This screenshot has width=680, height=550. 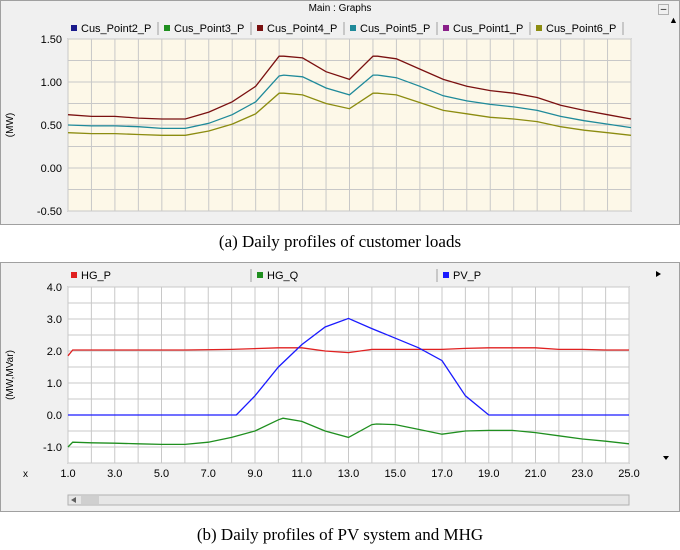 What do you see at coordinates (467, 276) in the screenshot?
I see `legend-label: PV_P` at bounding box center [467, 276].